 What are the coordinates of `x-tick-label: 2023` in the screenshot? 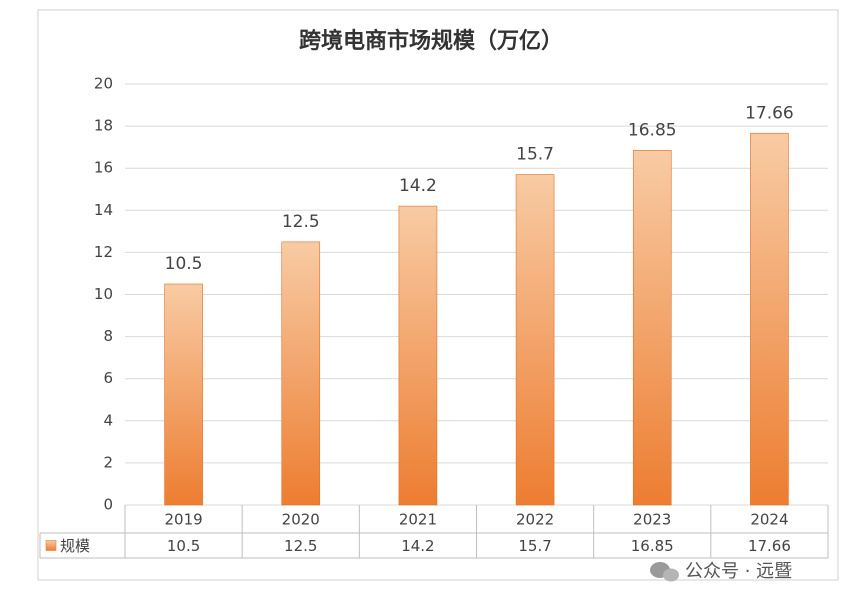 It's located at (652, 520).